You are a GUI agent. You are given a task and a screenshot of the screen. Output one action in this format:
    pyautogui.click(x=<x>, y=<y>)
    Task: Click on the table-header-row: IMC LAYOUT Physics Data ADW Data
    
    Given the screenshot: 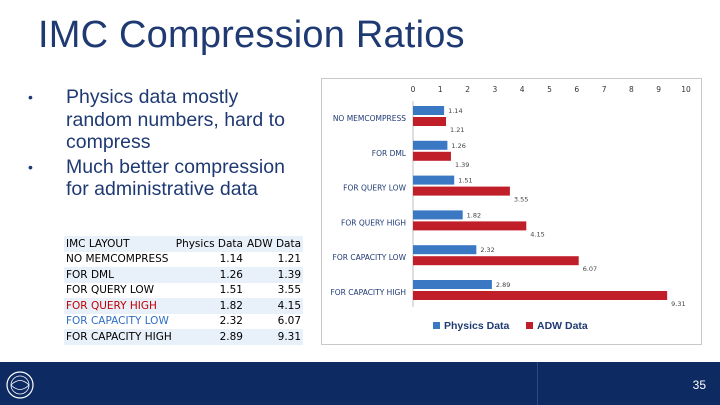 What is the action you would take?
    pyautogui.click(x=184, y=244)
    